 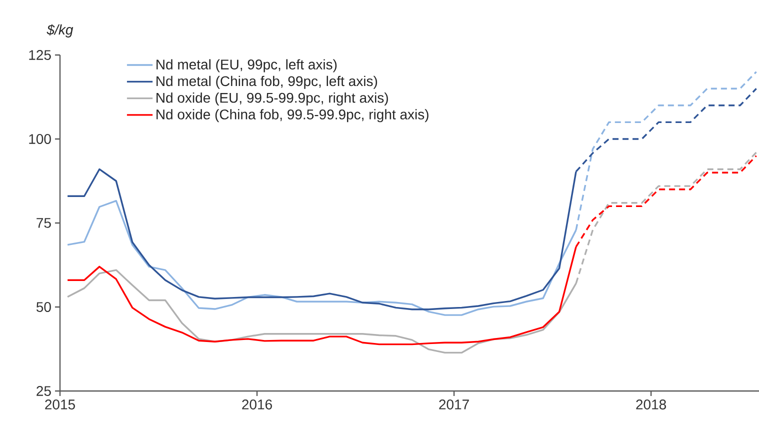 I want to click on y-tick-label: 75, so click(x=43, y=223).